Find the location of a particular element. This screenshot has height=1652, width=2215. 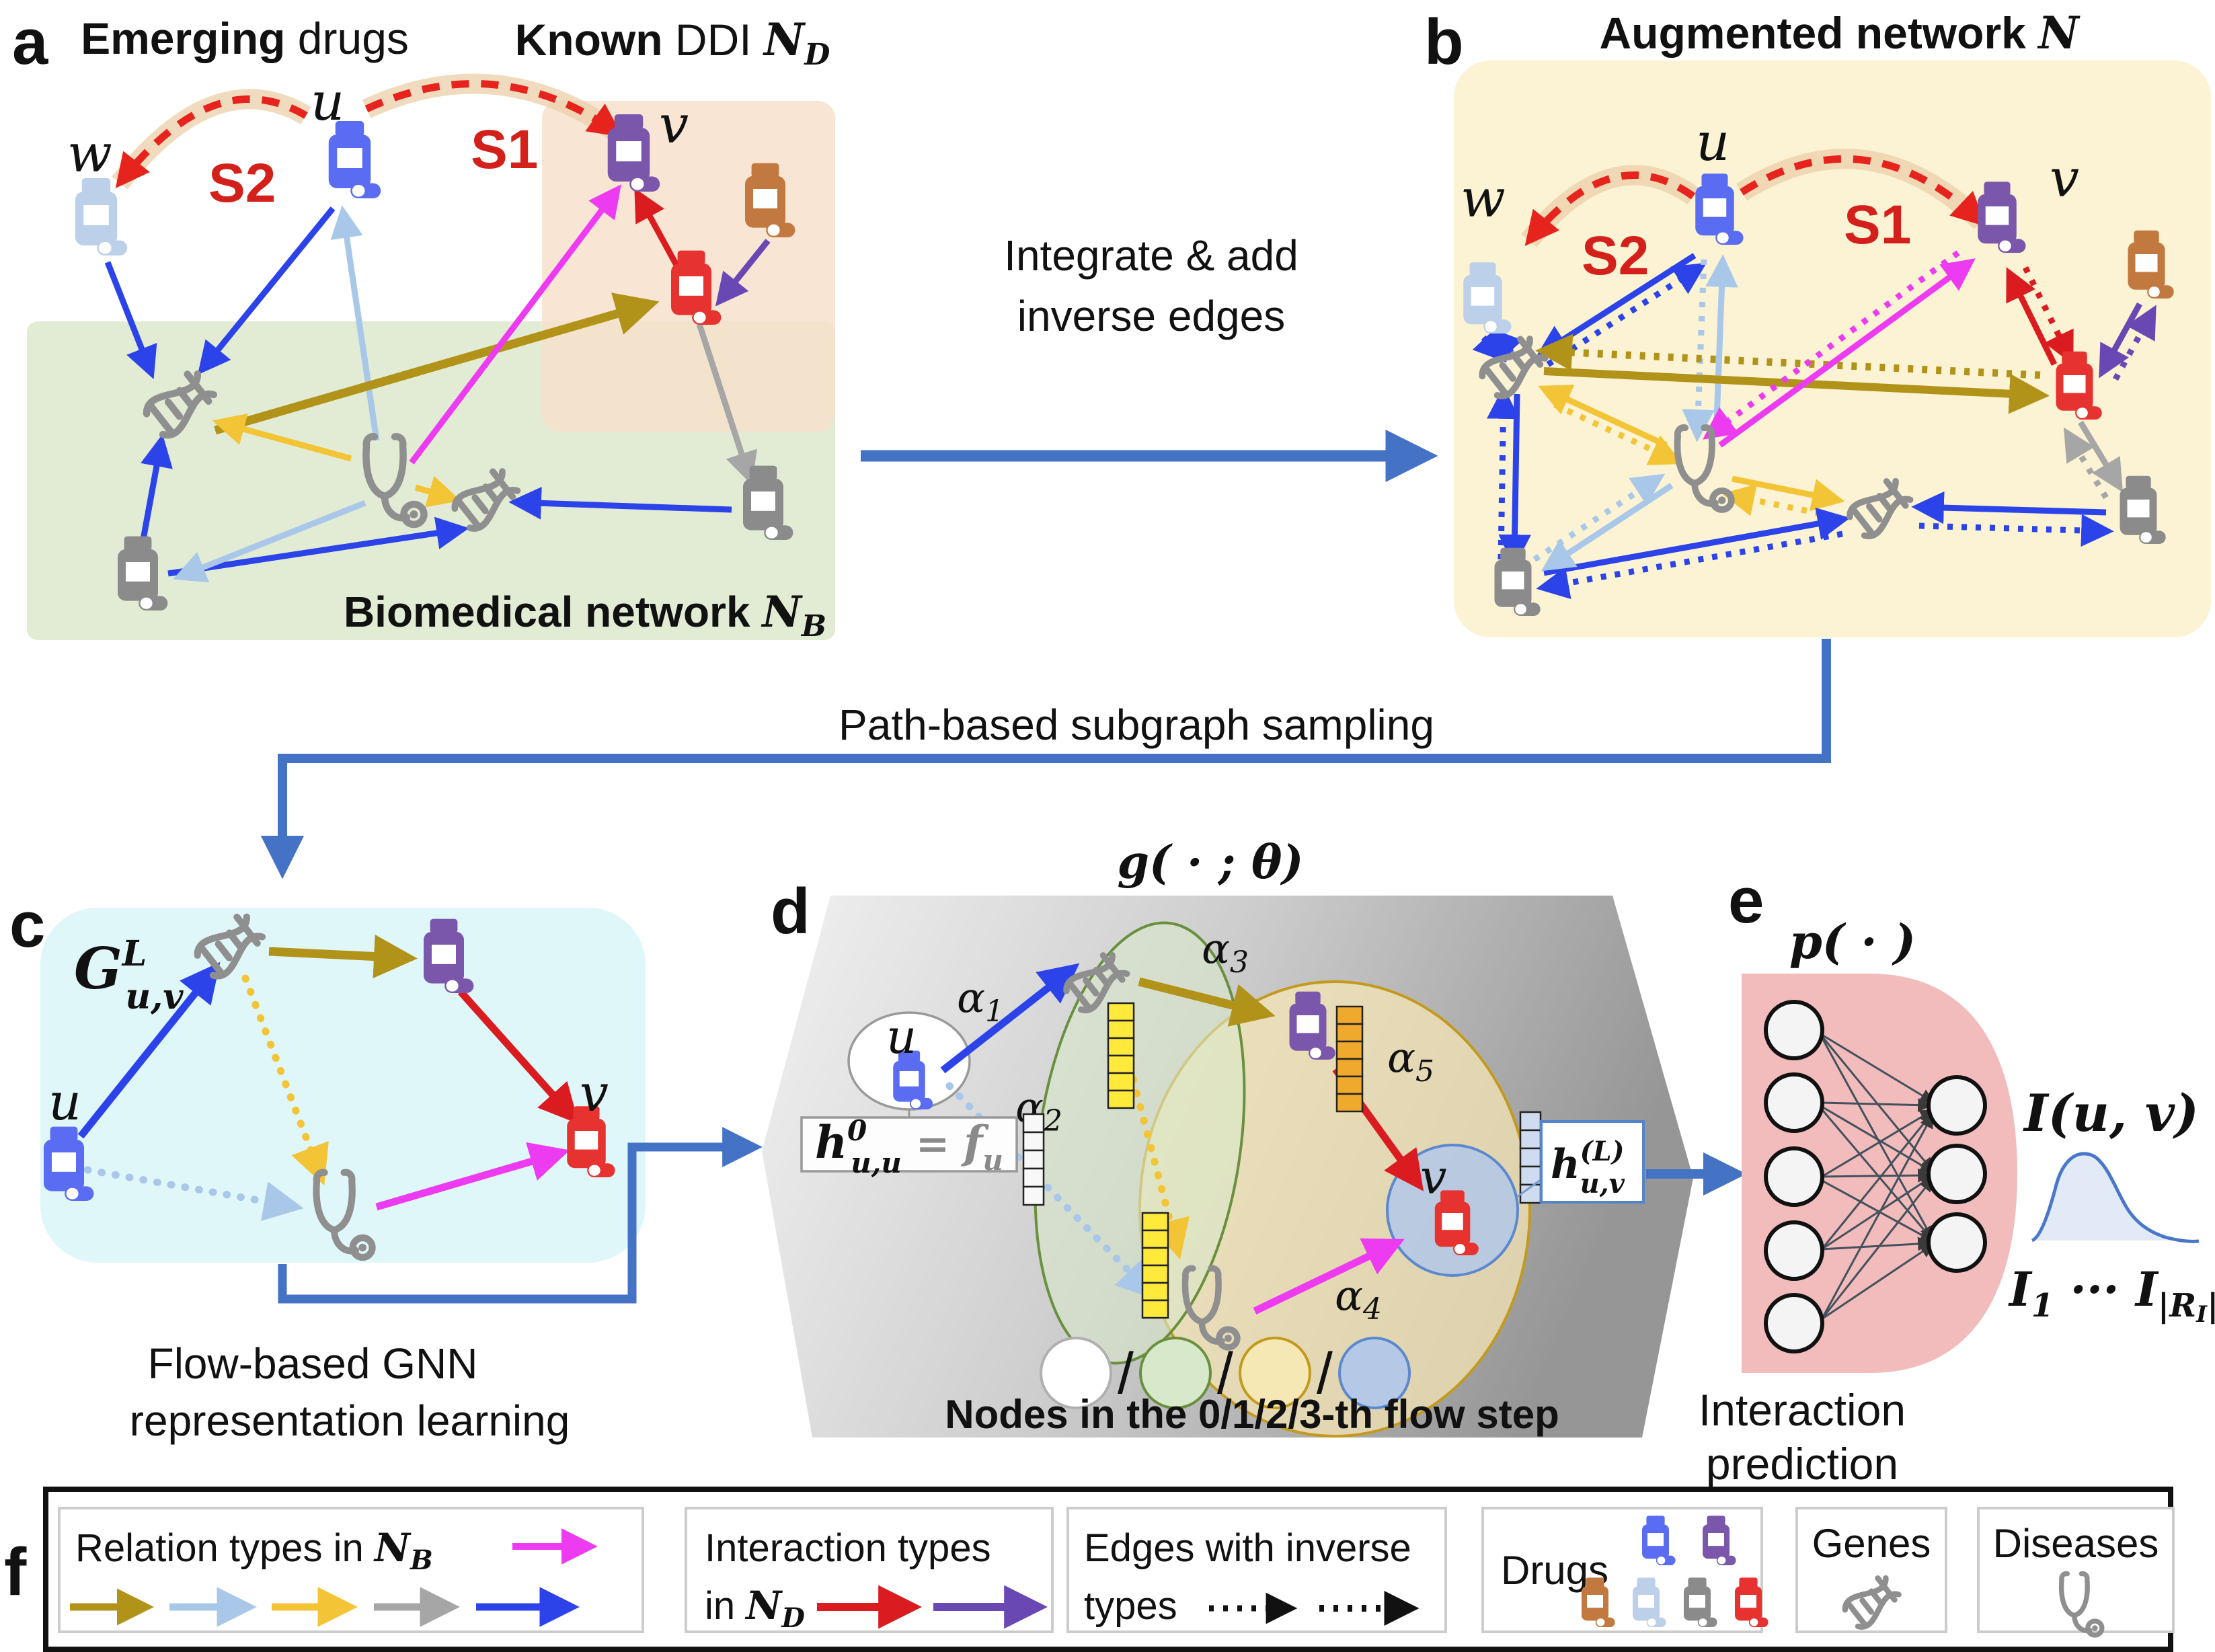

feature-vector-u is located at coordinates (1033, 1159).